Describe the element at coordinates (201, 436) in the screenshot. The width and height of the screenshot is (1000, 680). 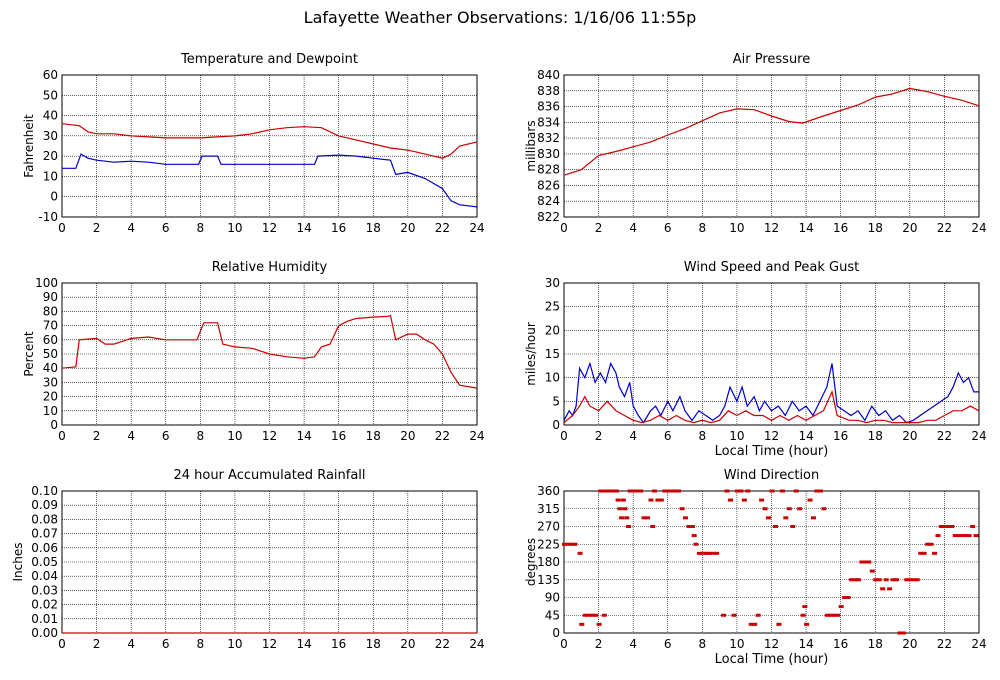
I see `x-tick-label: 8` at that location.